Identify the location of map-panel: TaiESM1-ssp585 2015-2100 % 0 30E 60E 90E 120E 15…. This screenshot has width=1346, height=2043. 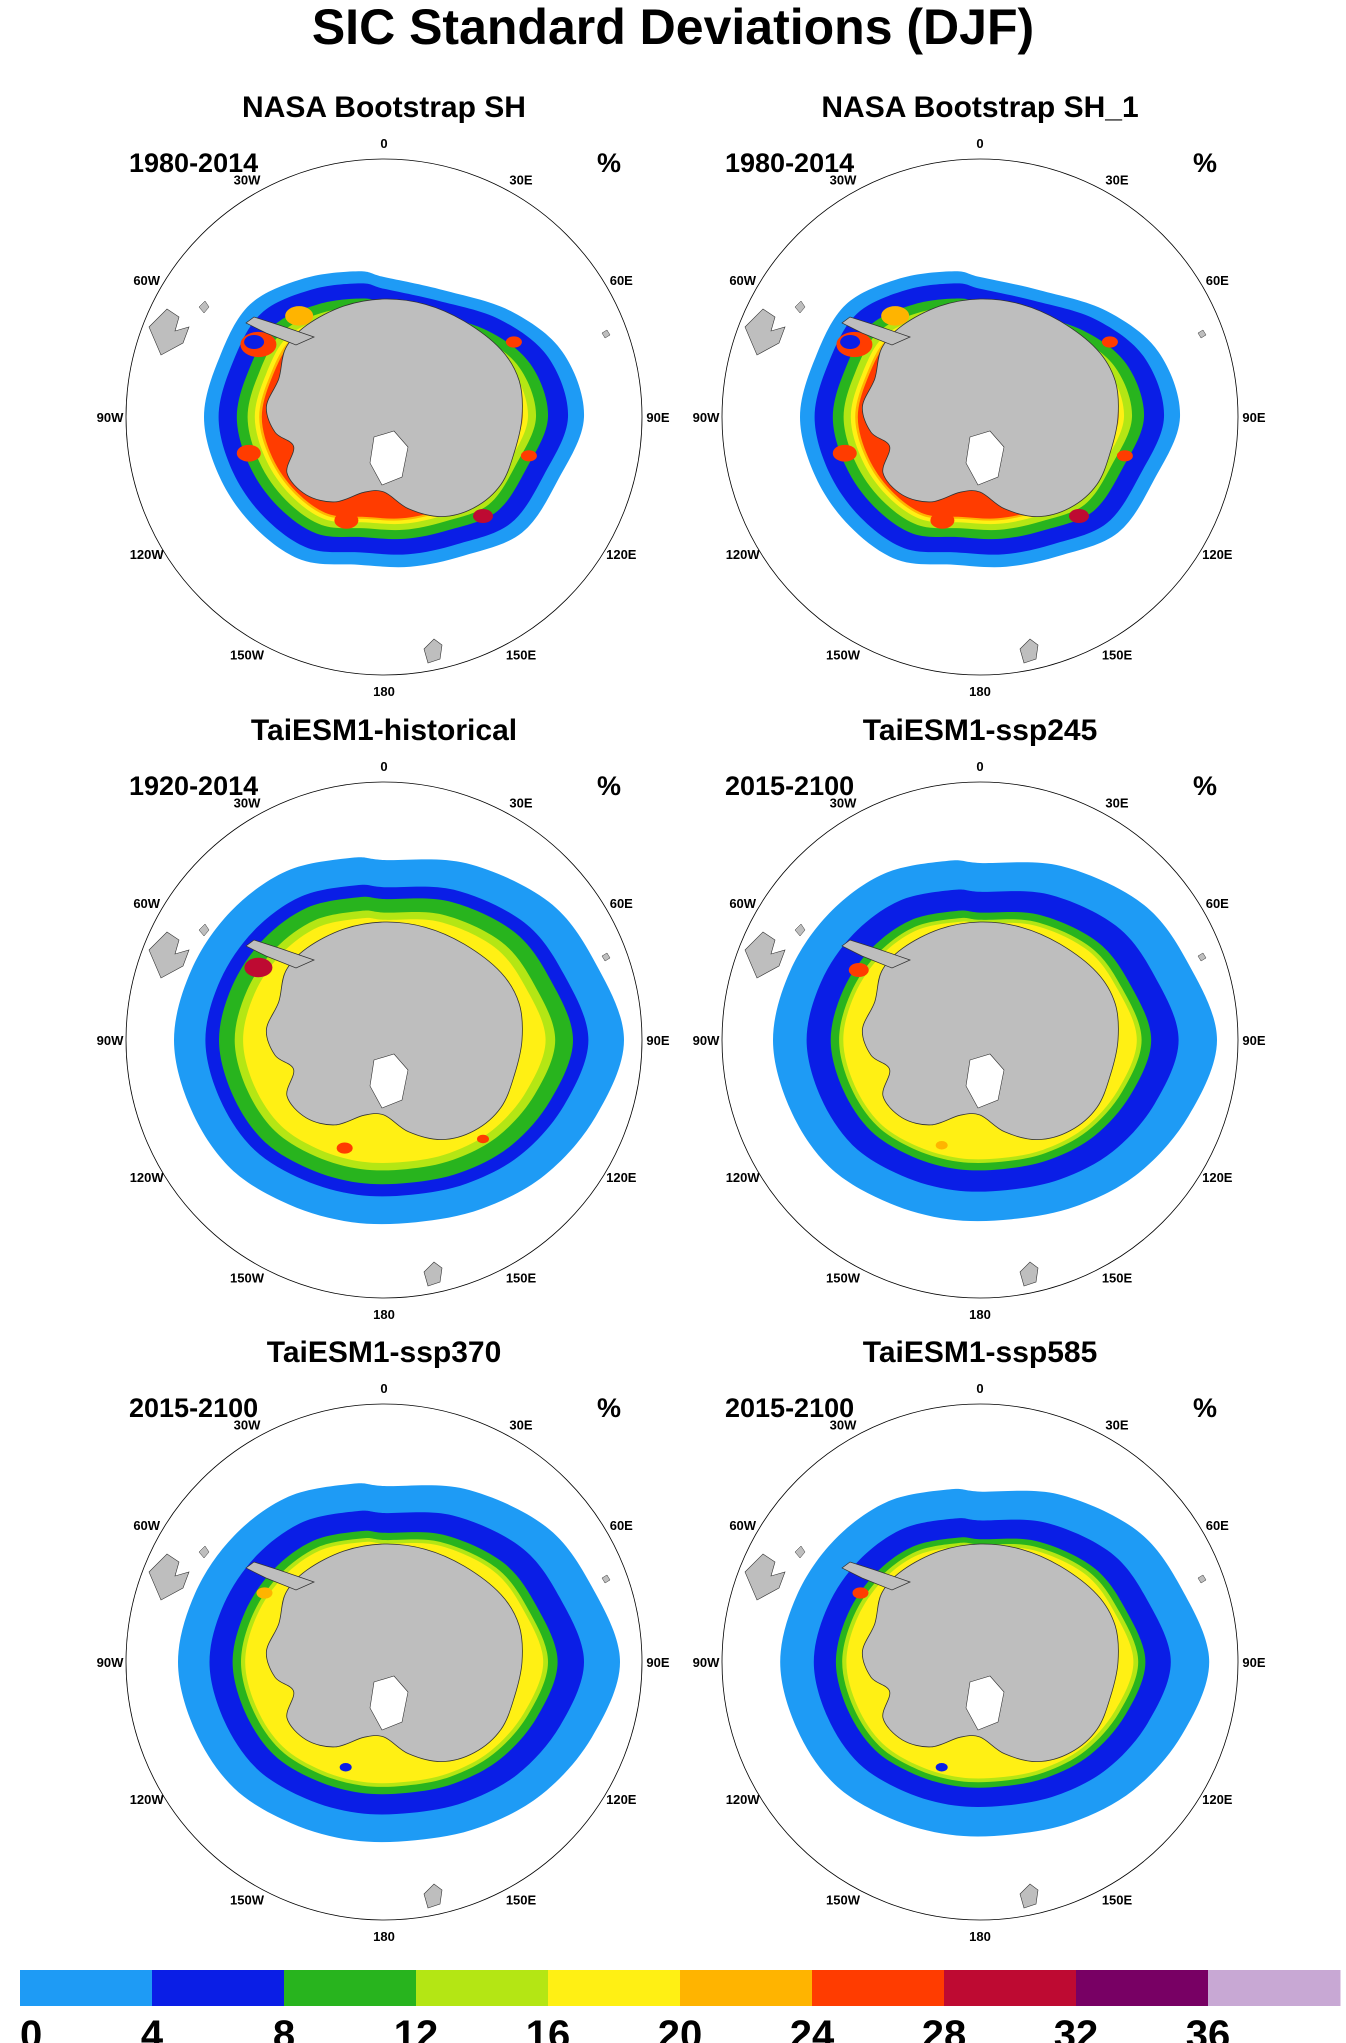
(979, 1640).